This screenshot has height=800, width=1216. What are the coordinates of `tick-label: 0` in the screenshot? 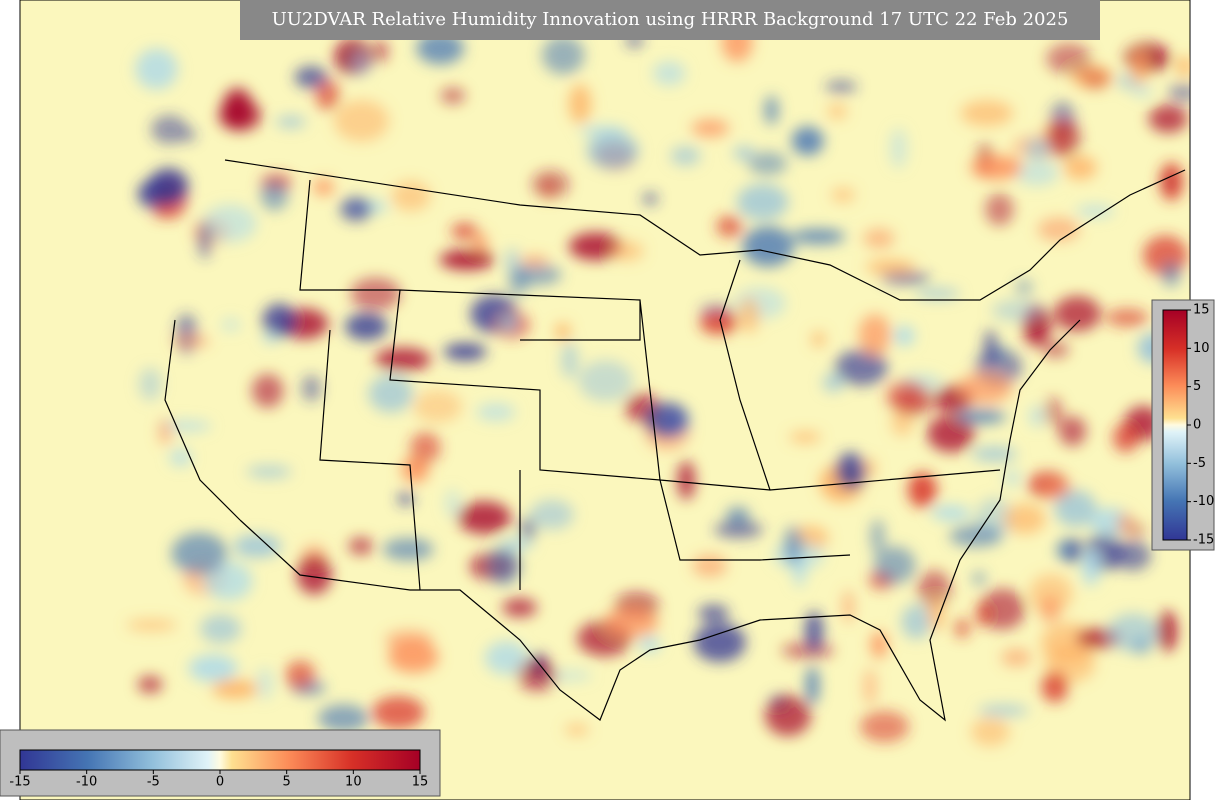 It's located at (1197, 425).